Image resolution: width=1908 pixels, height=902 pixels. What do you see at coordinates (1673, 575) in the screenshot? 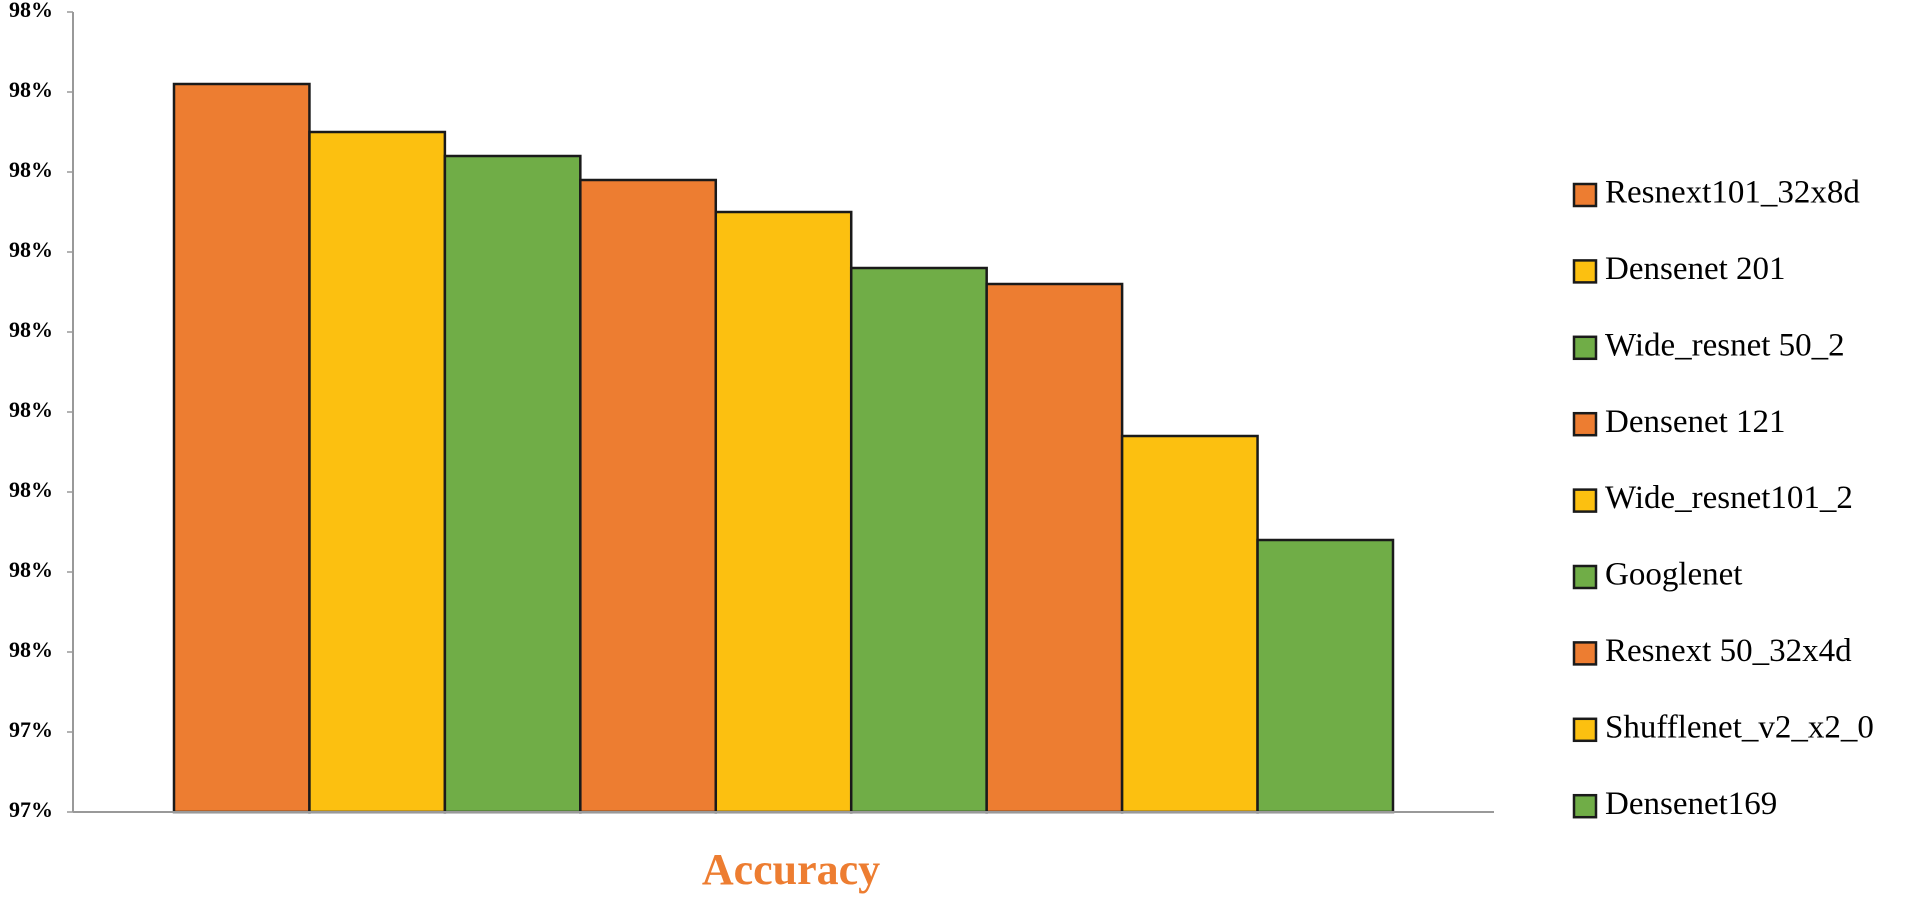
I see `legend-label: Googlenet` at bounding box center [1673, 575].